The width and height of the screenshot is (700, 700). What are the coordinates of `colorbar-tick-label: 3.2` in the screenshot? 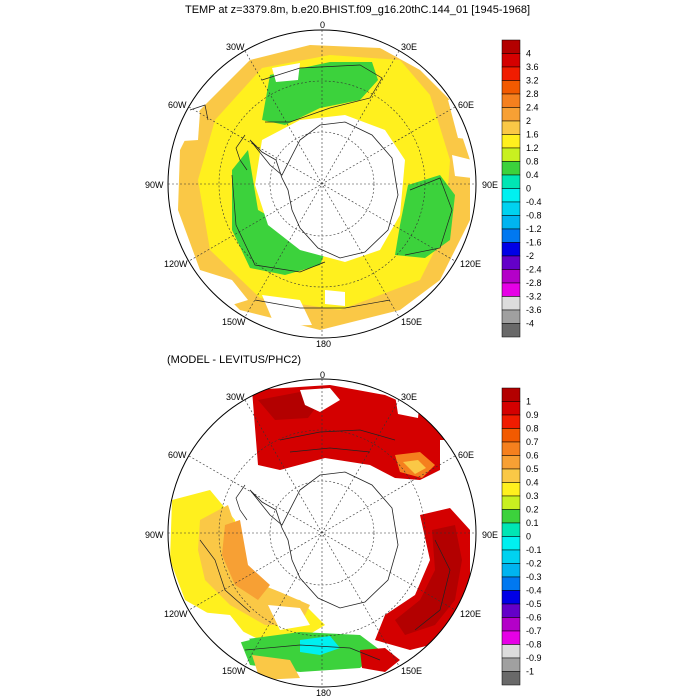 It's located at (532, 81).